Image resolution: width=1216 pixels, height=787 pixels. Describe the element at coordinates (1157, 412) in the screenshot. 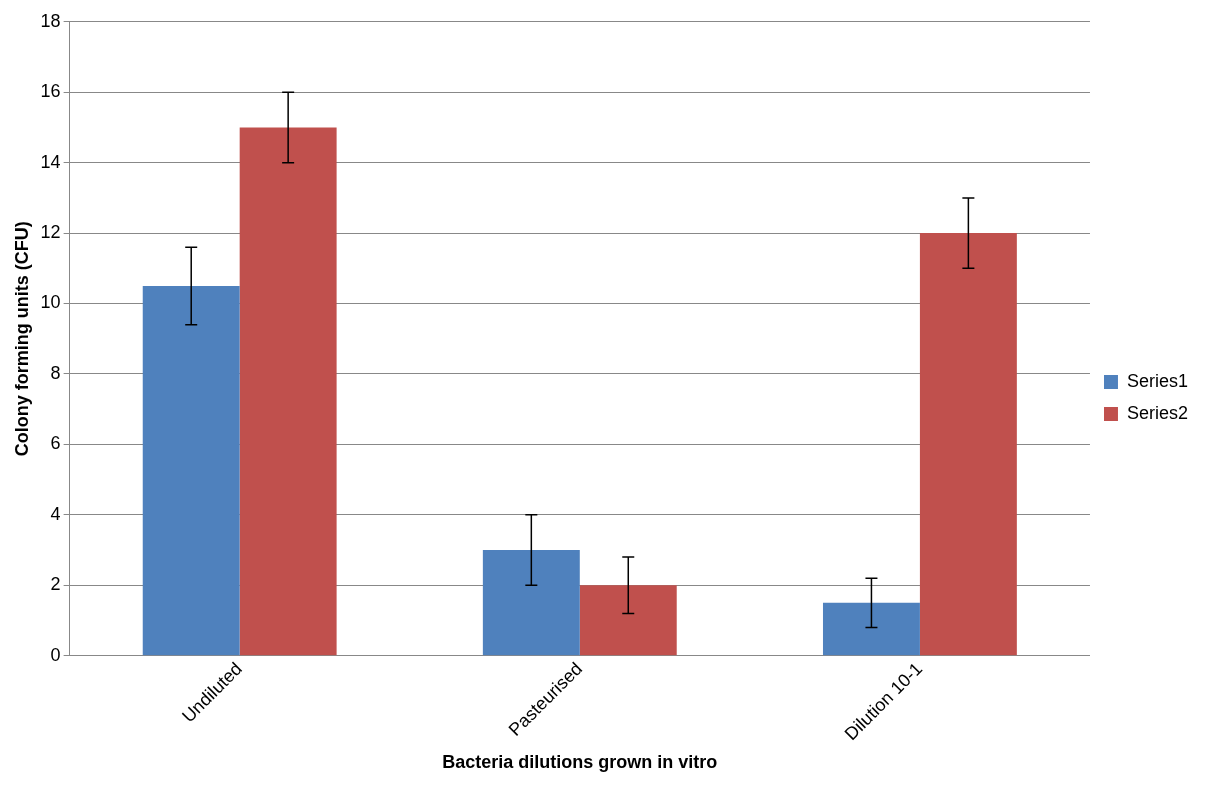

I see `legend-label: Series2` at that location.